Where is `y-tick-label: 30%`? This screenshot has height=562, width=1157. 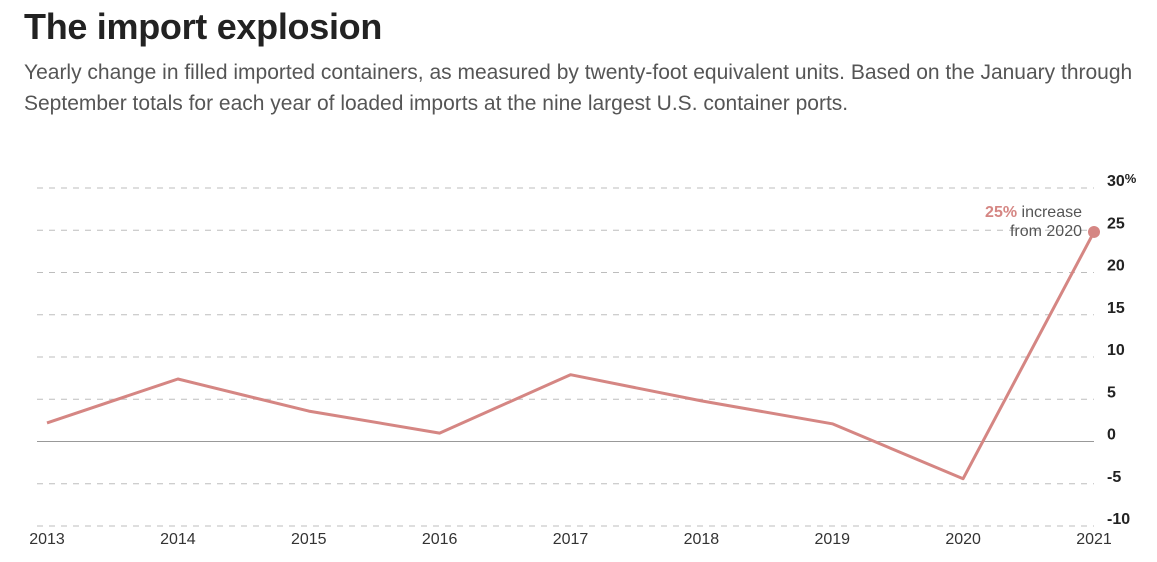
y-tick-label: 30% is located at coordinates (1122, 180).